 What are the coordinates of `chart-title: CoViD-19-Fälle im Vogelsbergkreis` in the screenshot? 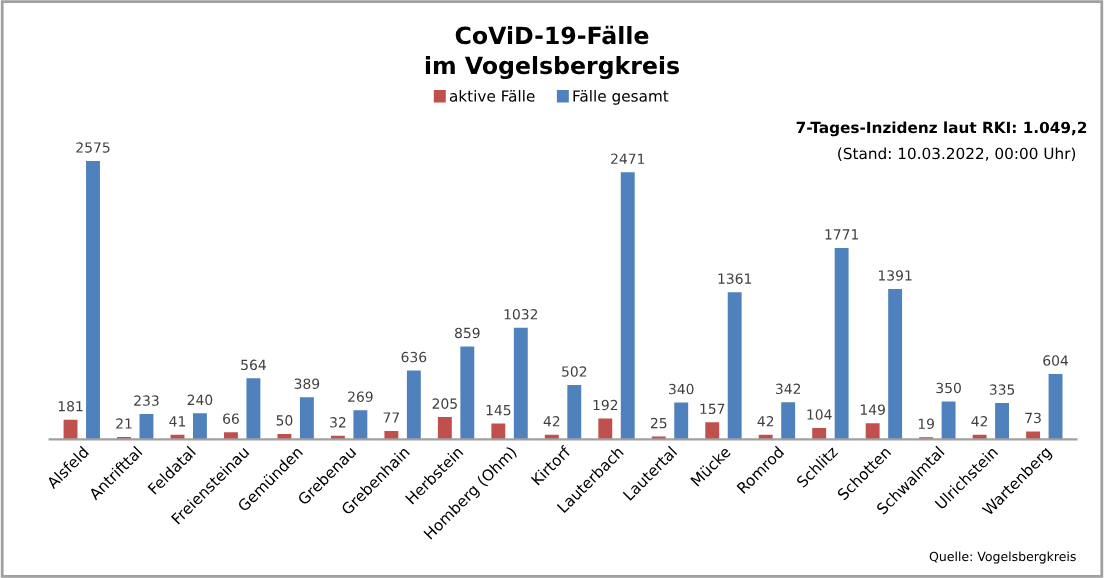 It's located at (552, 52).